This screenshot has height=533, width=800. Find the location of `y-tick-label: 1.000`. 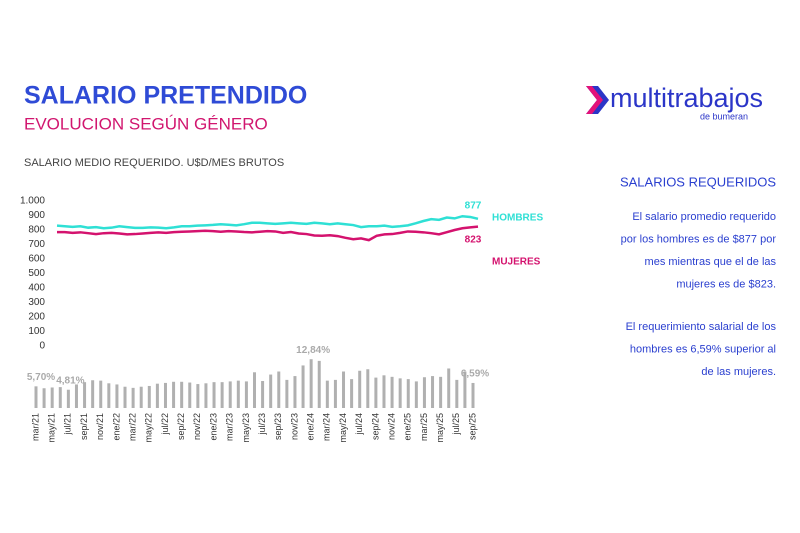

y-tick-label: 1.000 is located at coordinates (32, 201).